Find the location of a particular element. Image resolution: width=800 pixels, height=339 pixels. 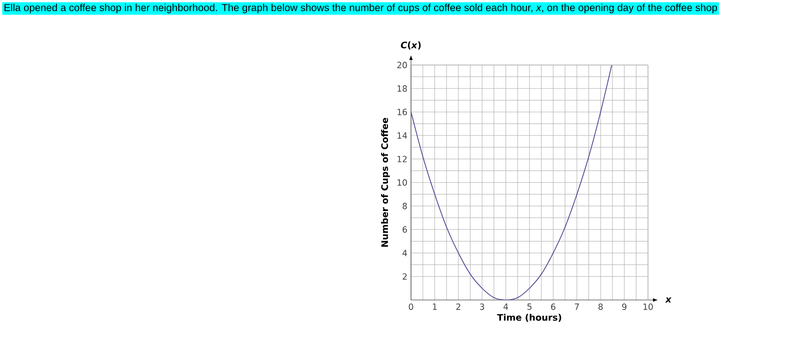

y-tick-label: 8 is located at coordinates (404, 206).